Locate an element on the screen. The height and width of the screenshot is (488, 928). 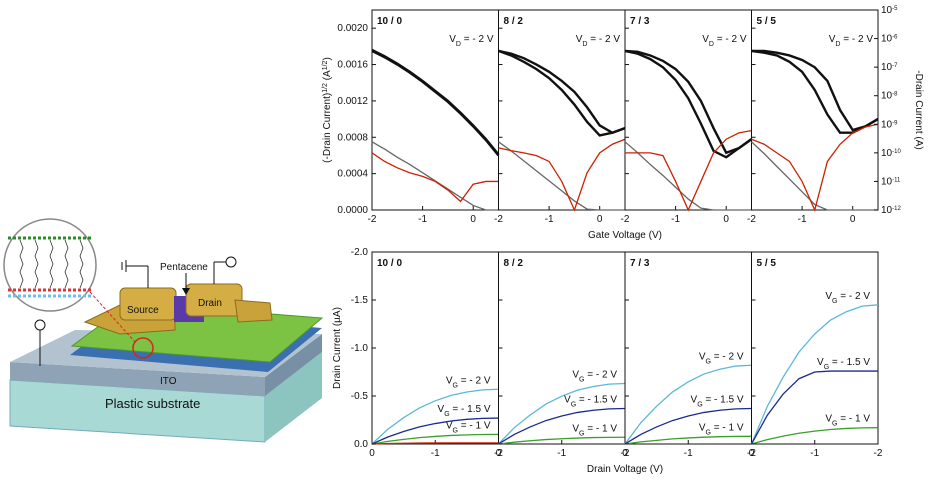
series-label: VG = - 1 V is located at coordinates (721, 429).